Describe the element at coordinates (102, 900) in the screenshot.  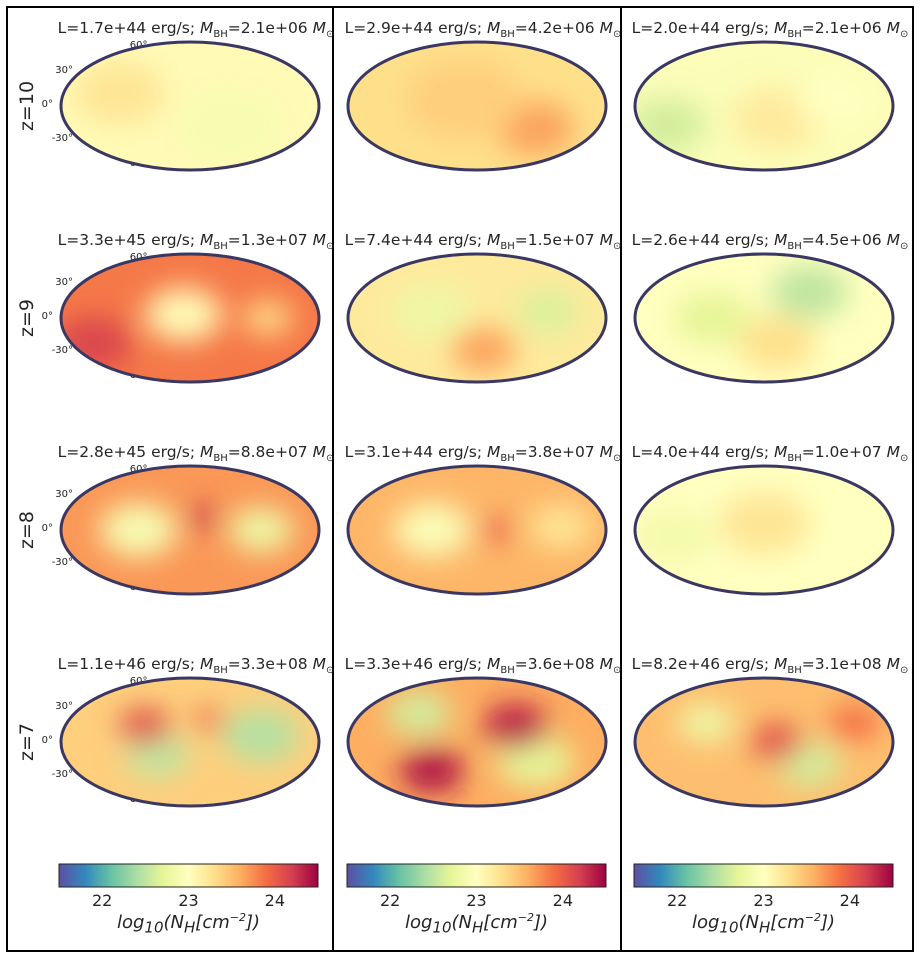
I see `colorbar-tick-label: 22` at that location.